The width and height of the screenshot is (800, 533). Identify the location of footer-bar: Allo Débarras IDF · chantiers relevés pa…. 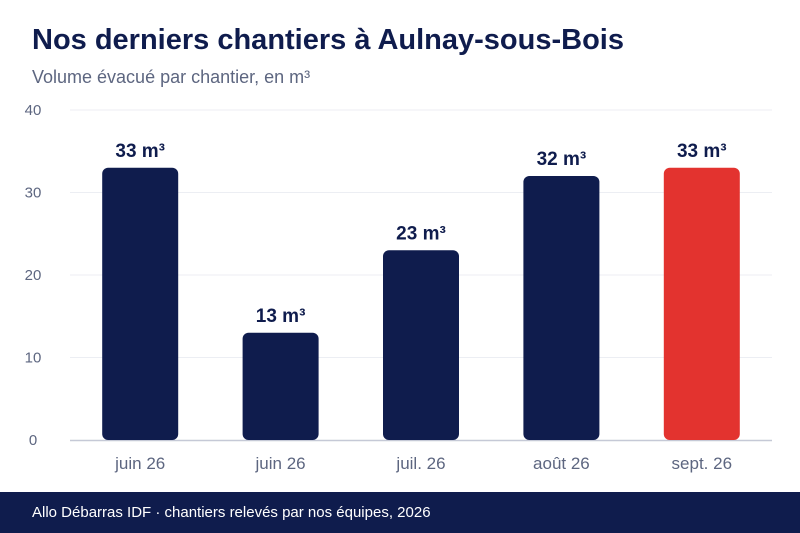
(400, 512).